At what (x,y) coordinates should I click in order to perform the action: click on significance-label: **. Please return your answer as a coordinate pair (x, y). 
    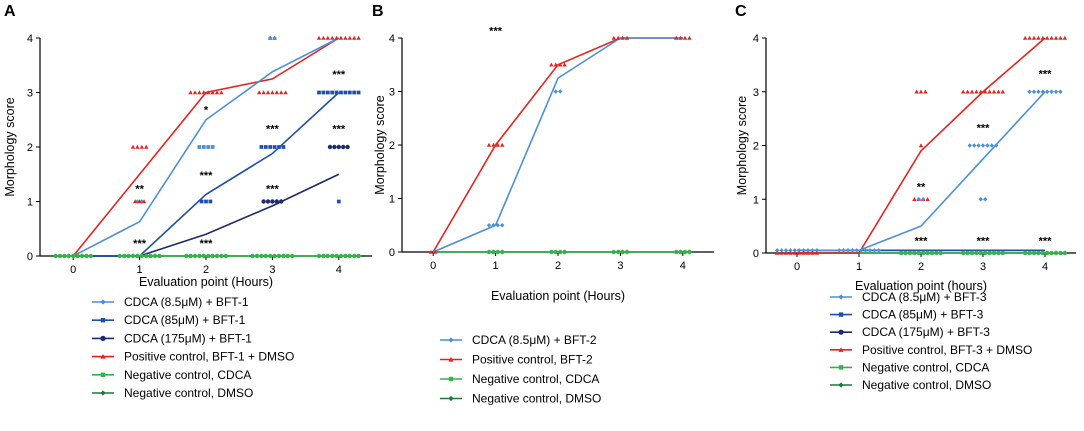
    Looking at the image, I should click on (921, 188).